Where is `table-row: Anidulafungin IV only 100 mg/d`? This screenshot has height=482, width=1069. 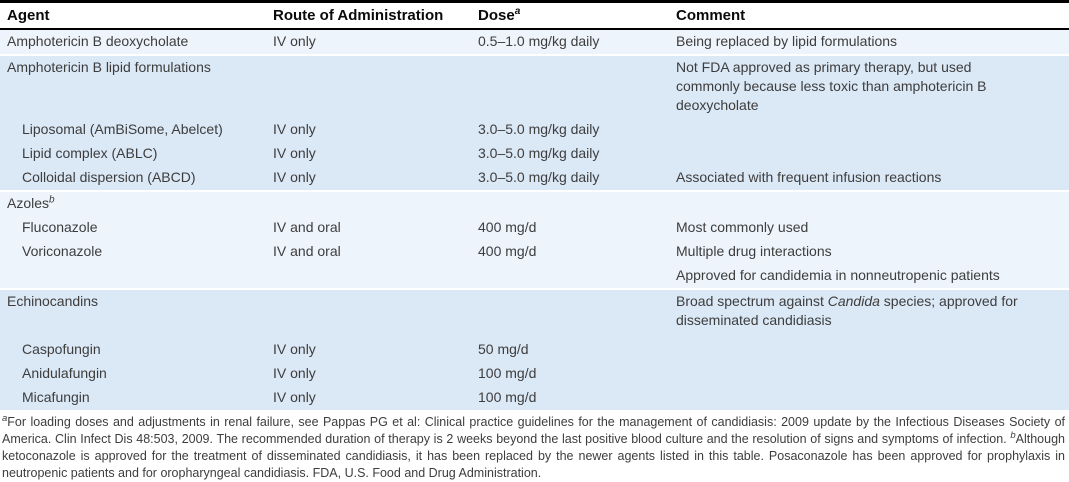 table-row: Anidulafungin IV only 100 mg/d is located at coordinates (534, 374).